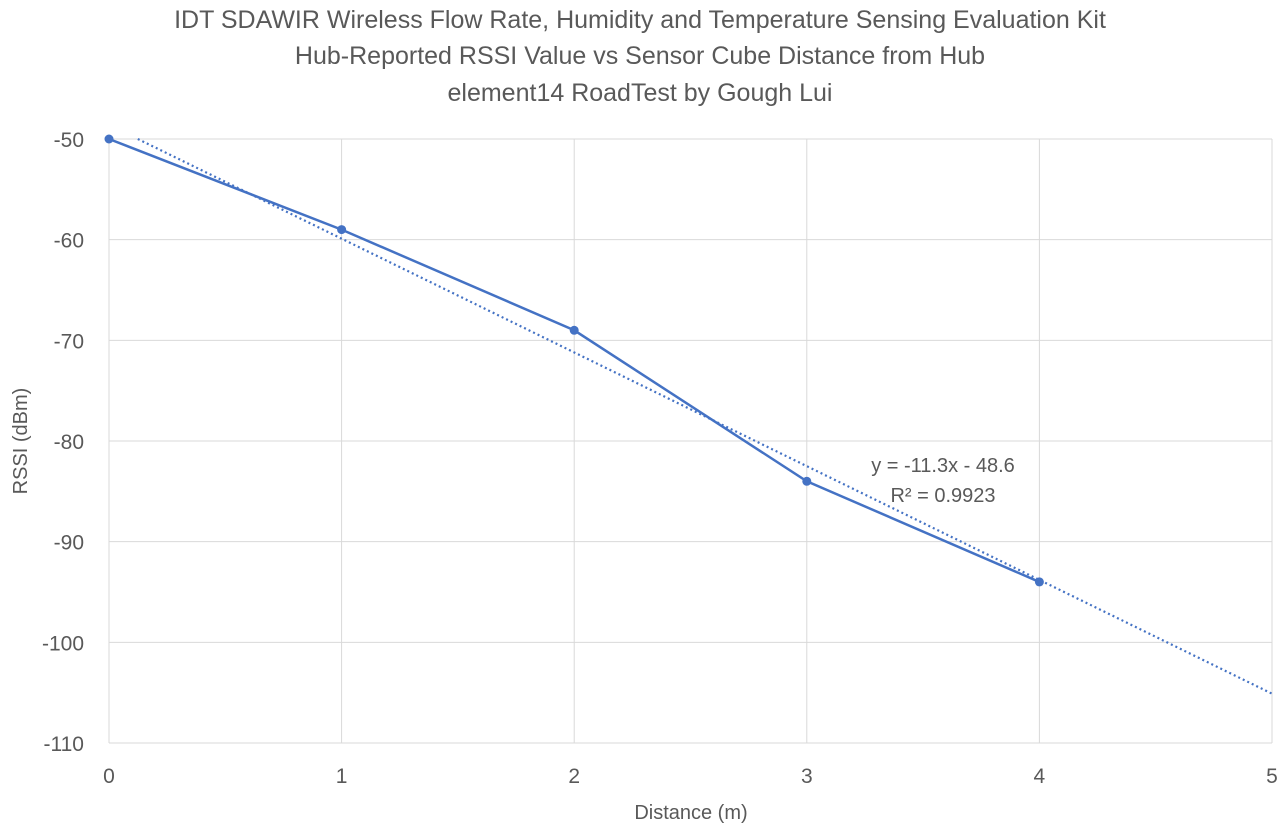 The width and height of the screenshot is (1286, 835). Describe the element at coordinates (69, 241) in the screenshot. I see `y-tick-label: -60` at that location.